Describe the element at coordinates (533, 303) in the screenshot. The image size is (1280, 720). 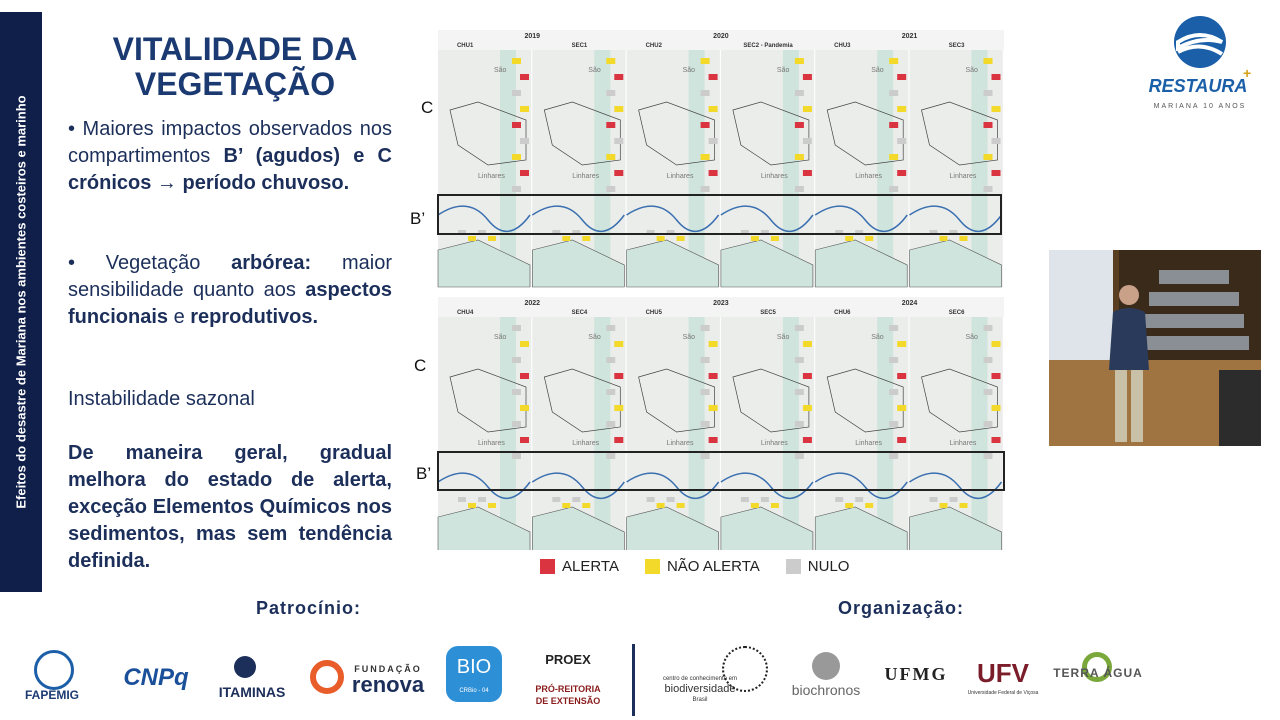
I see `year-label: 2022` at that location.